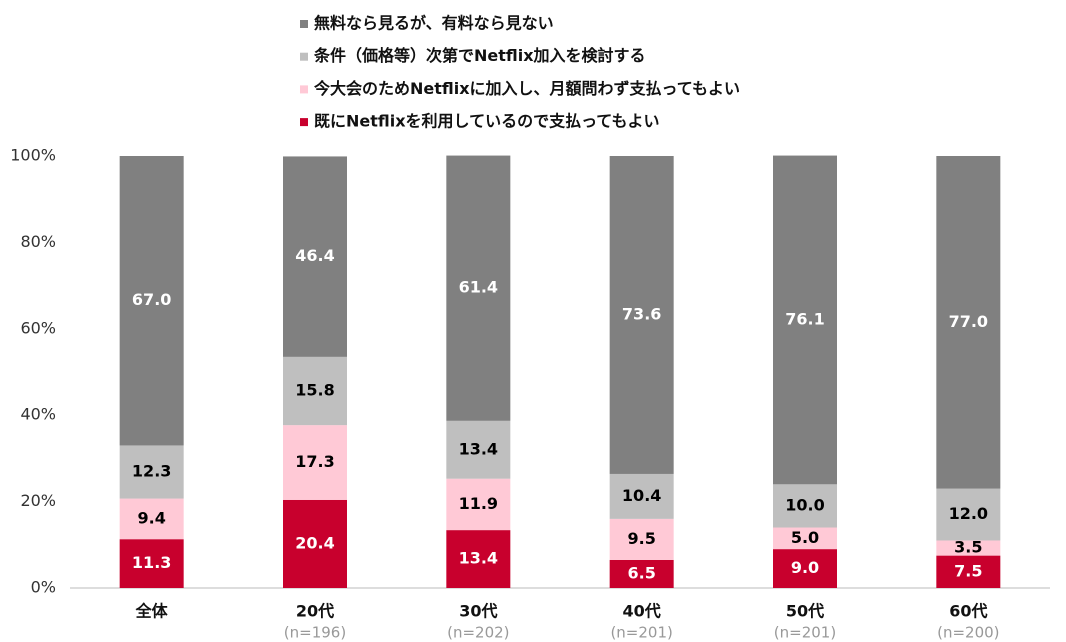 This screenshot has height=642, width=1066. I want to click on legend-label: 既にNetflixを利用しているので支払ってもよい, so click(486, 121).